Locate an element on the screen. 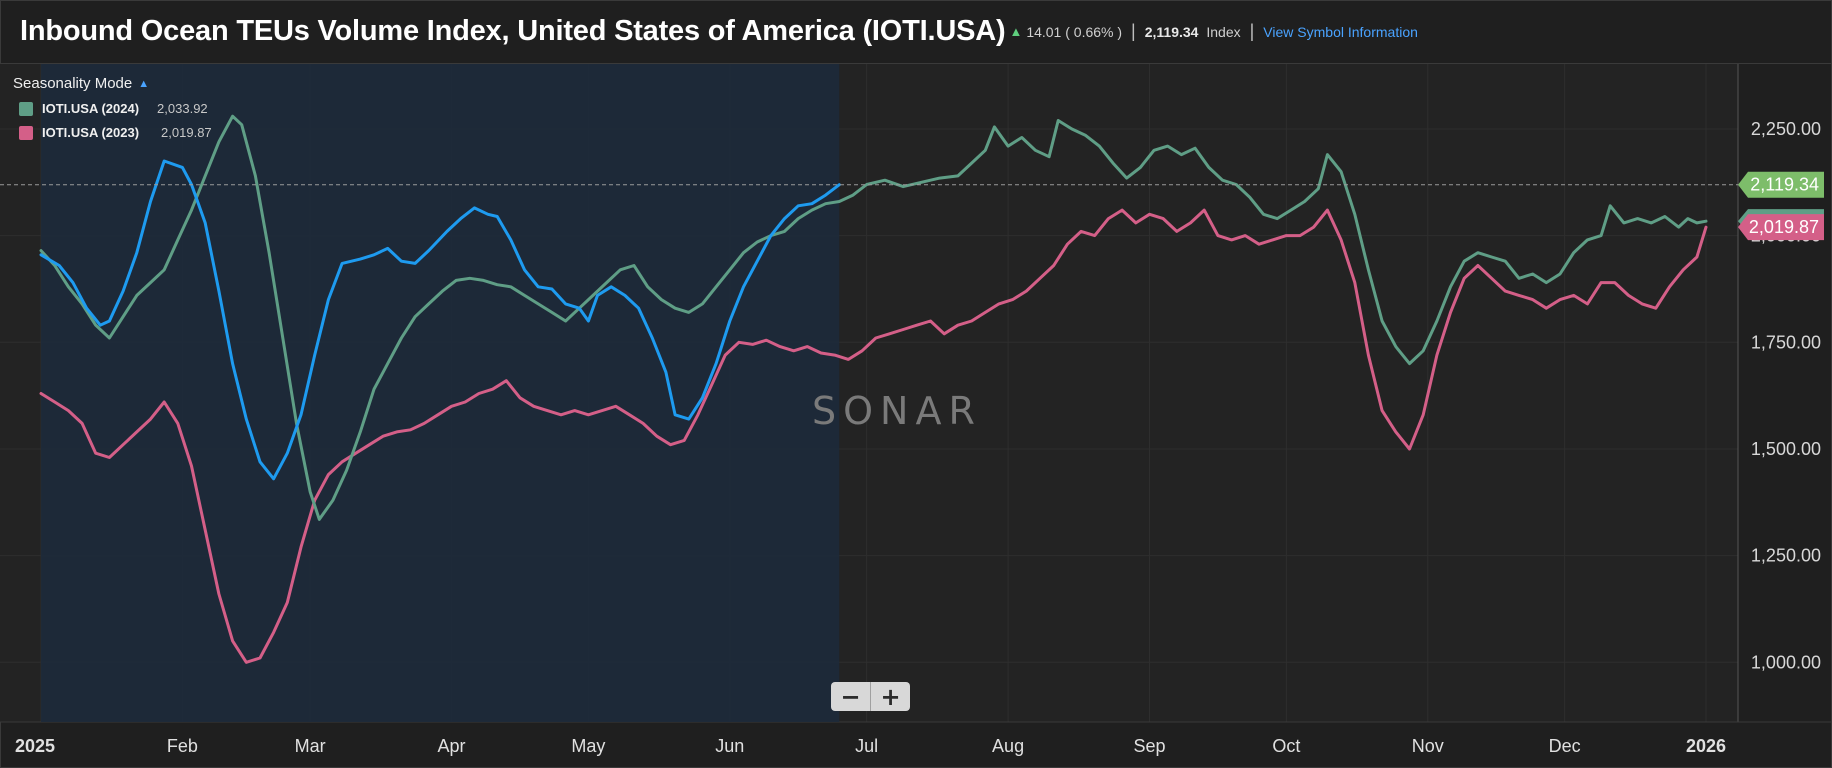 Image resolution: width=1832 pixels, height=768 pixels. y-tick-label: 2,250.00 is located at coordinates (1786, 129).